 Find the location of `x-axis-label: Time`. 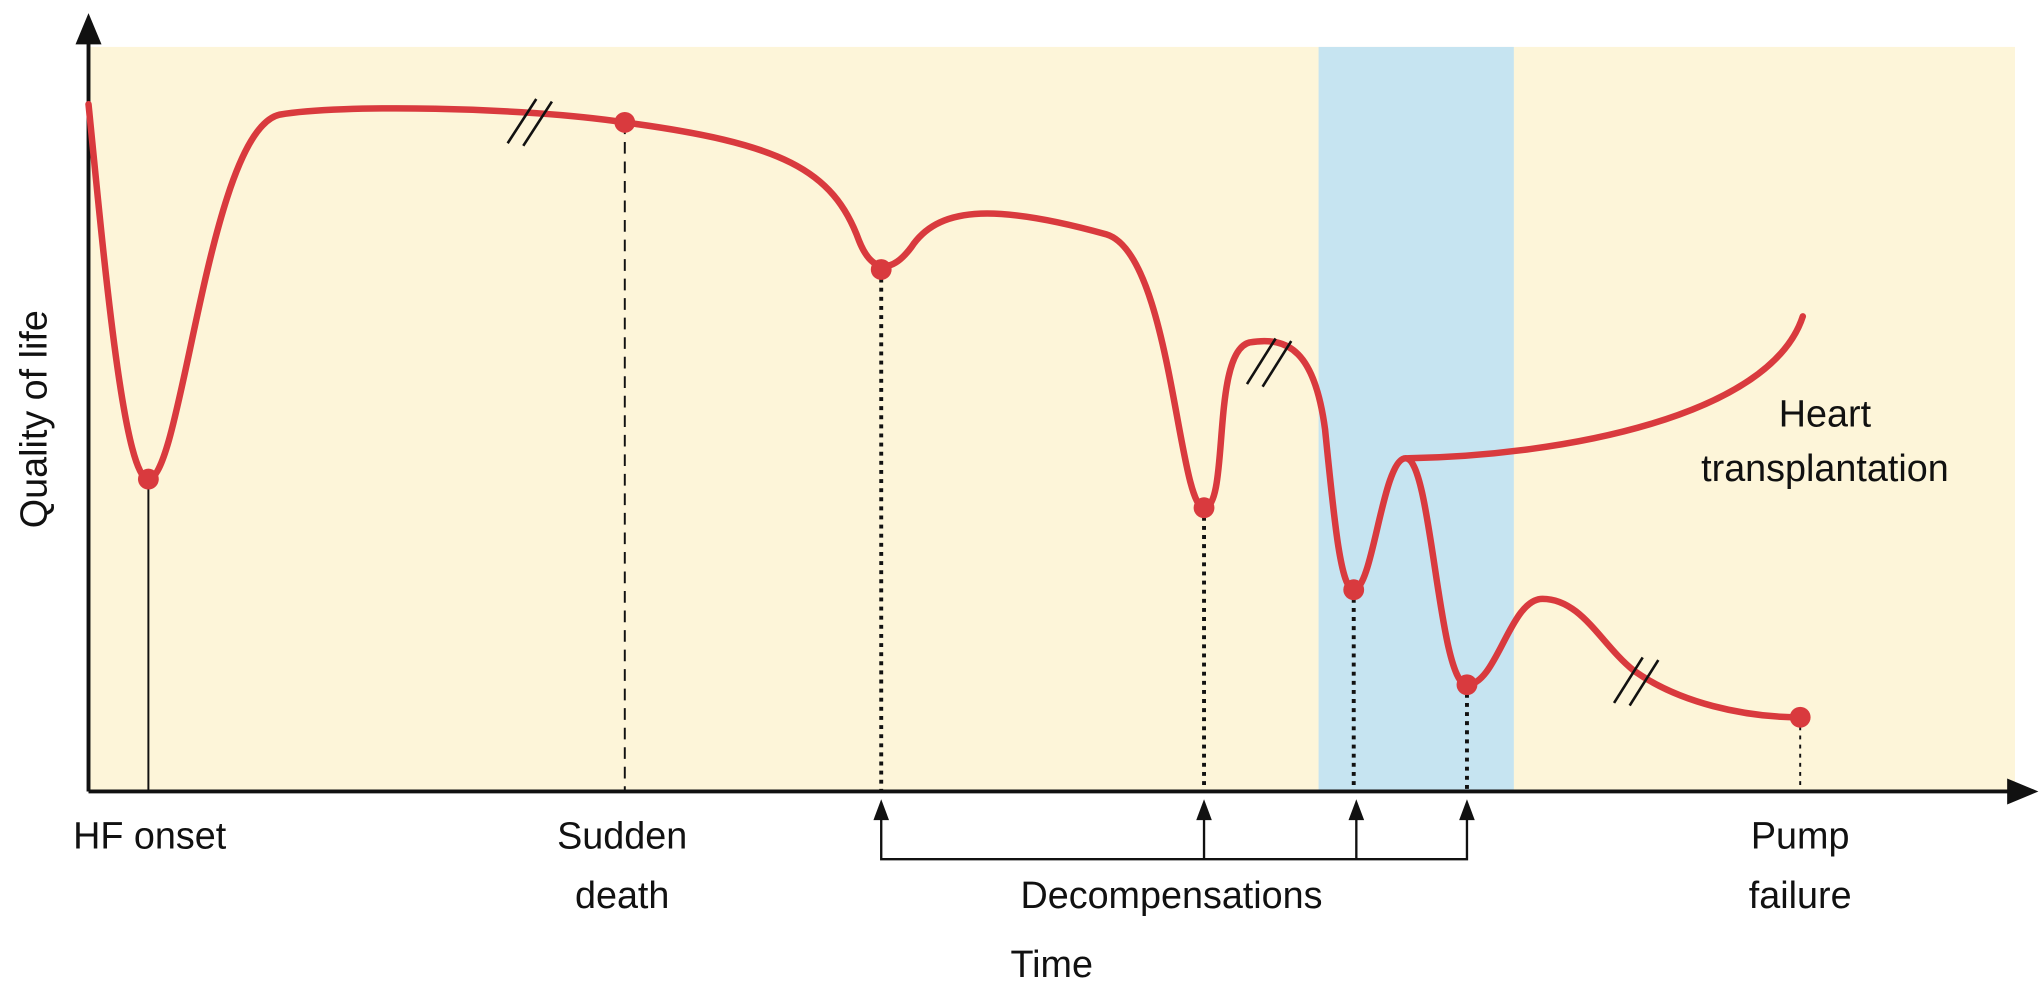

x-axis-label: Time is located at coordinates (1052, 964).